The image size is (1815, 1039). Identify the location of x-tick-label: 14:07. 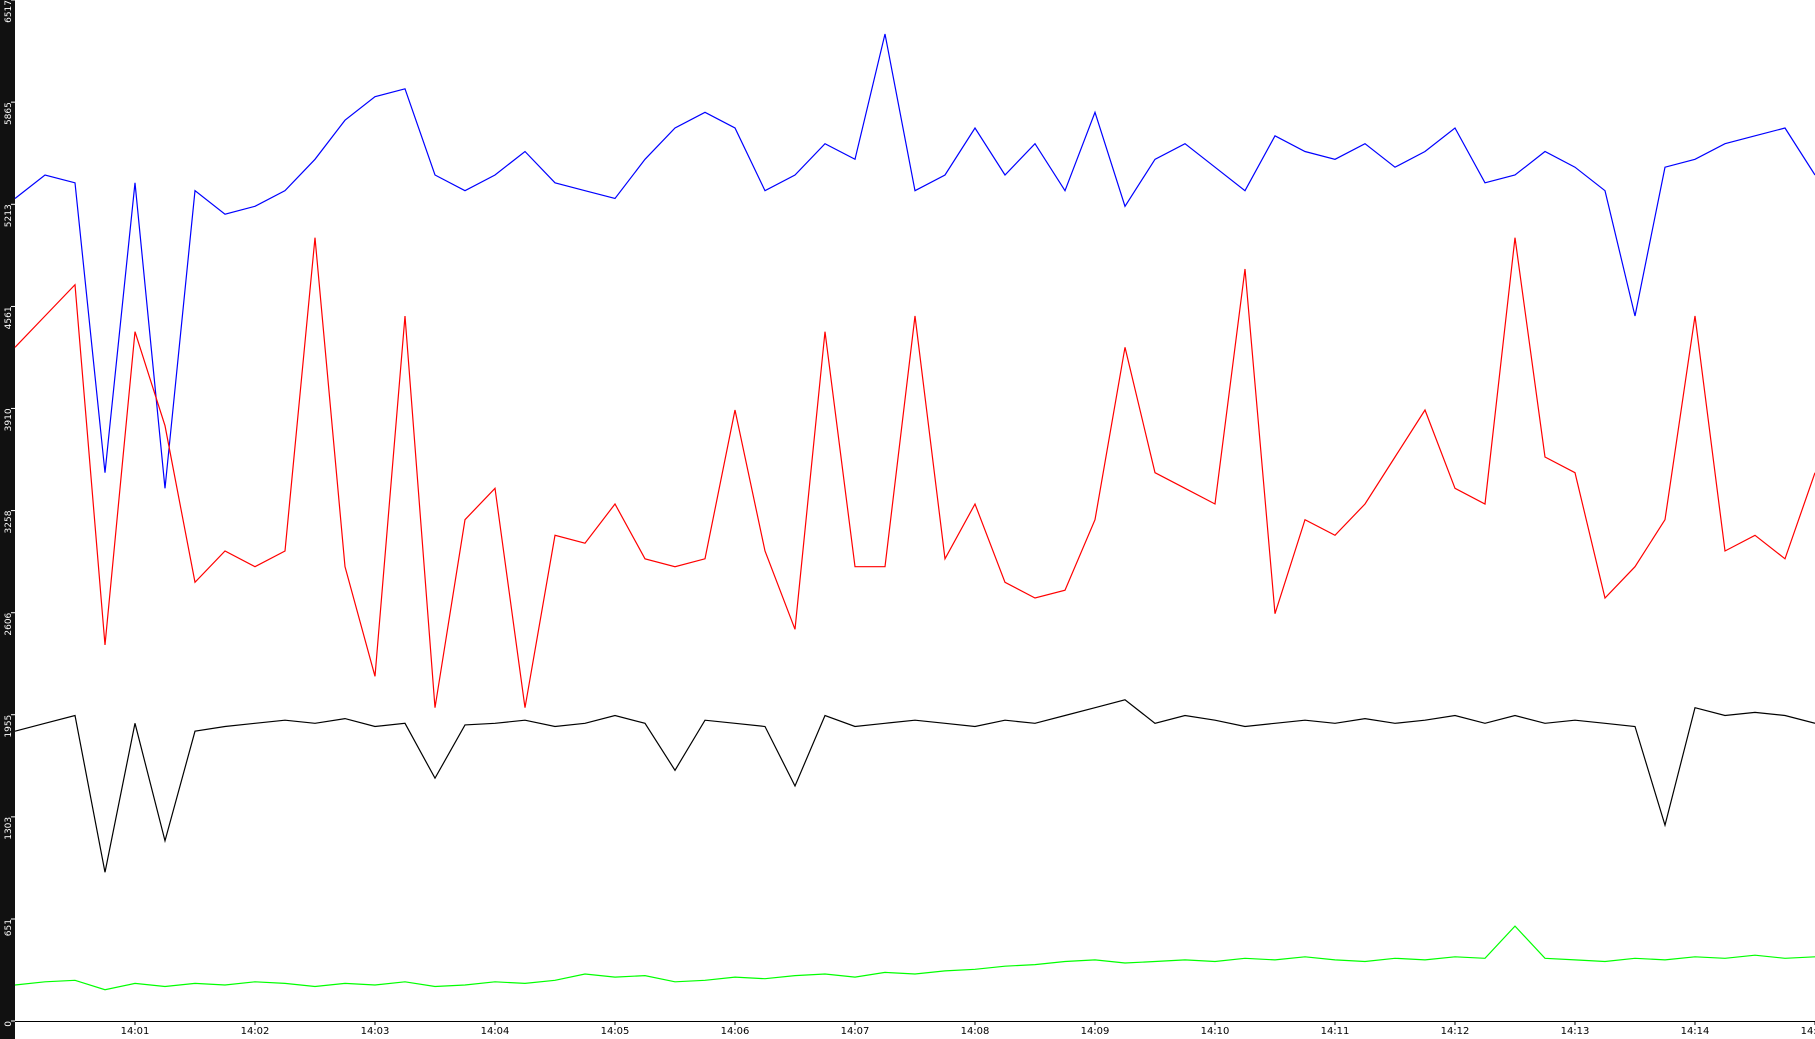
(855, 1031).